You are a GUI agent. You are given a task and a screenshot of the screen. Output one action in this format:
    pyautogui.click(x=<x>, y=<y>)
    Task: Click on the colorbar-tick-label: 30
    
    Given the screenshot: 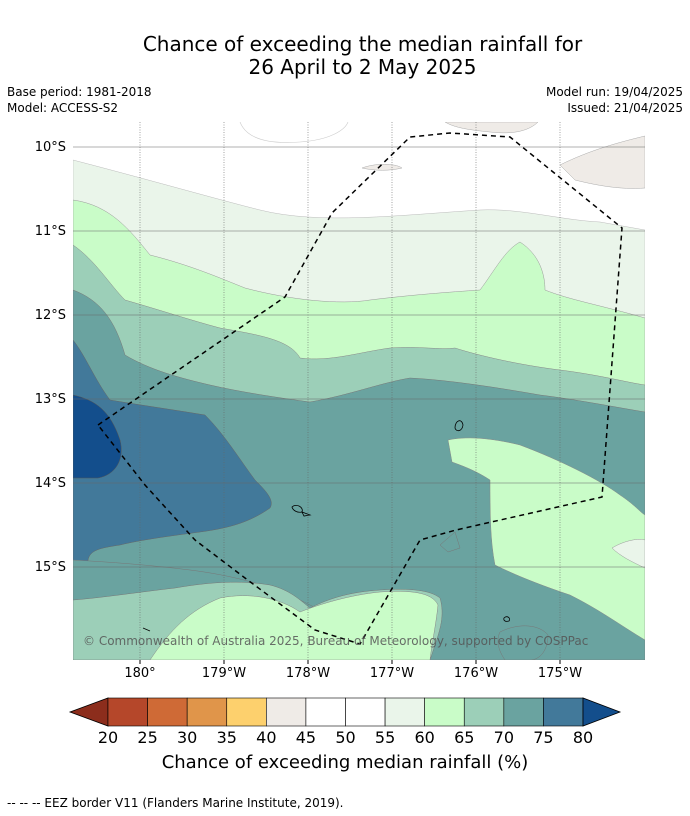 What is the action you would take?
    pyautogui.click(x=187, y=737)
    